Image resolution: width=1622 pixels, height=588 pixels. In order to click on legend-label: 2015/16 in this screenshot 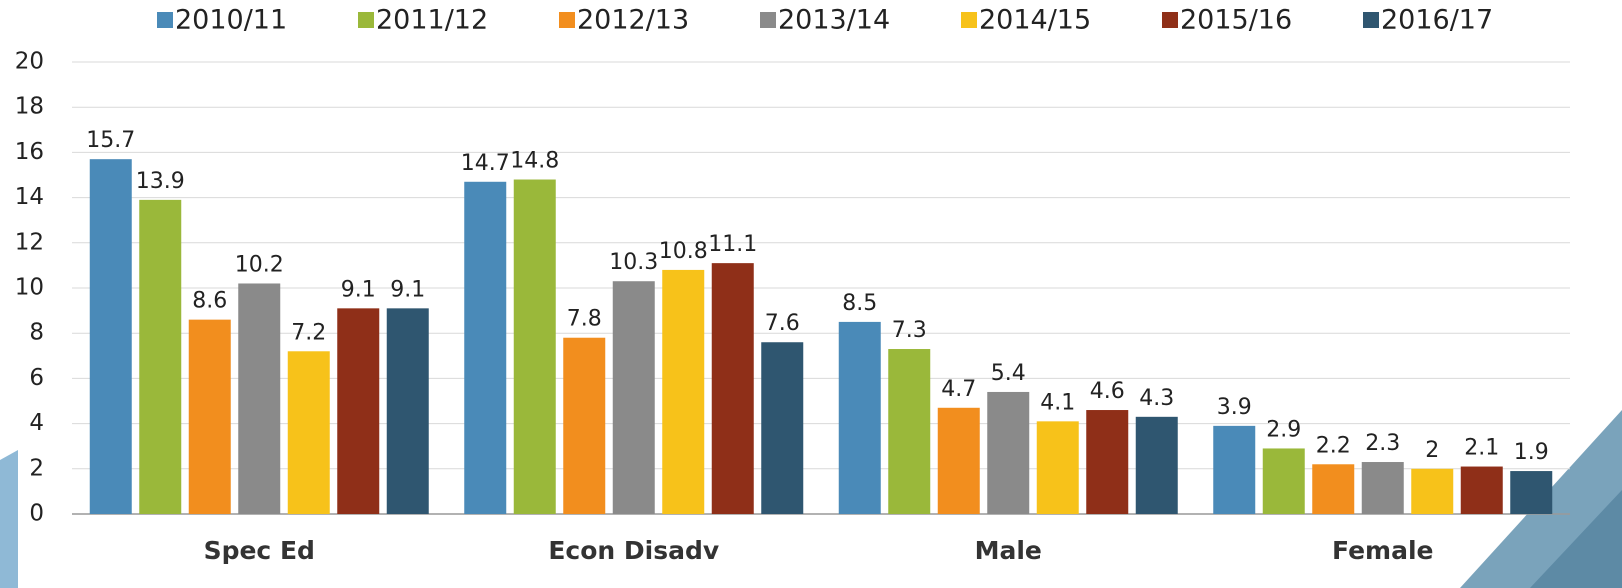, I will do `click(1236, 20)`.